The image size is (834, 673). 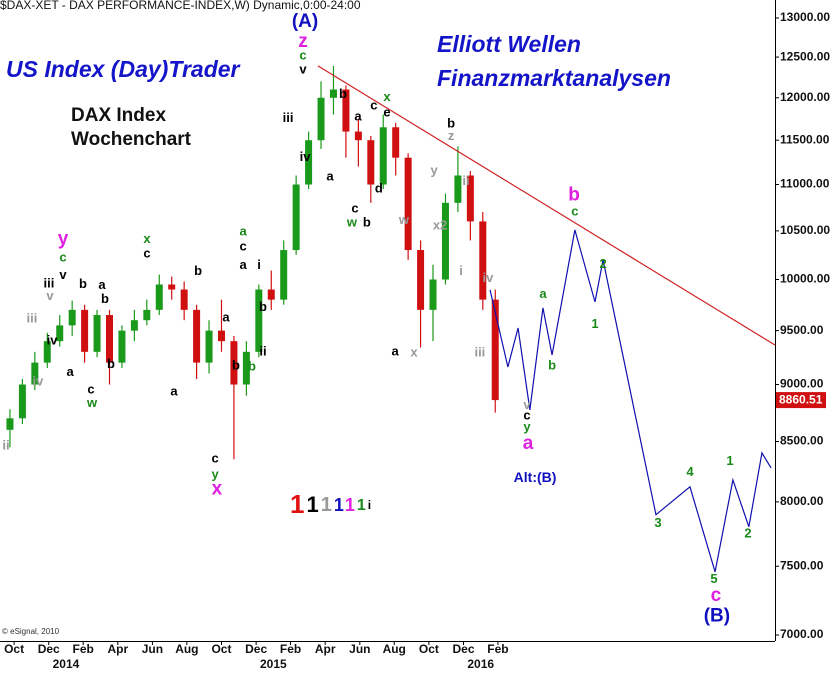 I want to click on last-price-box, so click(x=801, y=400).